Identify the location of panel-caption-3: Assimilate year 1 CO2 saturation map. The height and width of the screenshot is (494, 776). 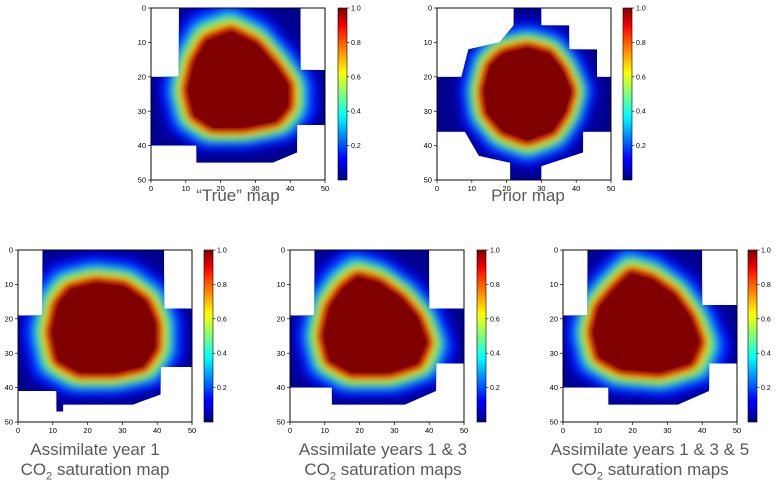
(122, 461).